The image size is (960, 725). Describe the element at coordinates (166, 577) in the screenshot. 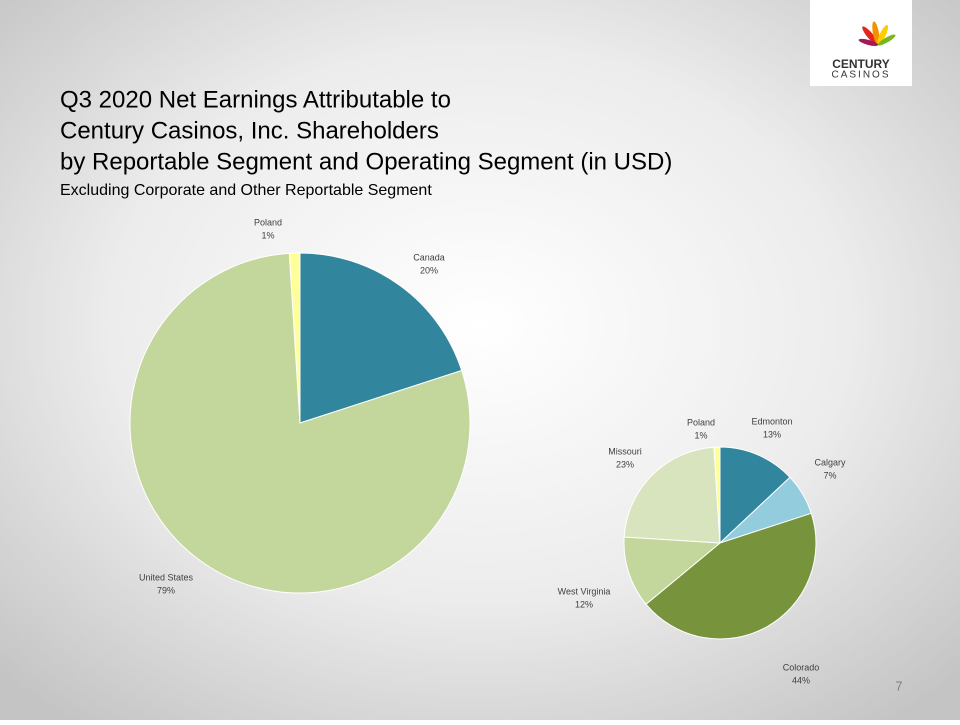

I see `slice-label: United States` at that location.